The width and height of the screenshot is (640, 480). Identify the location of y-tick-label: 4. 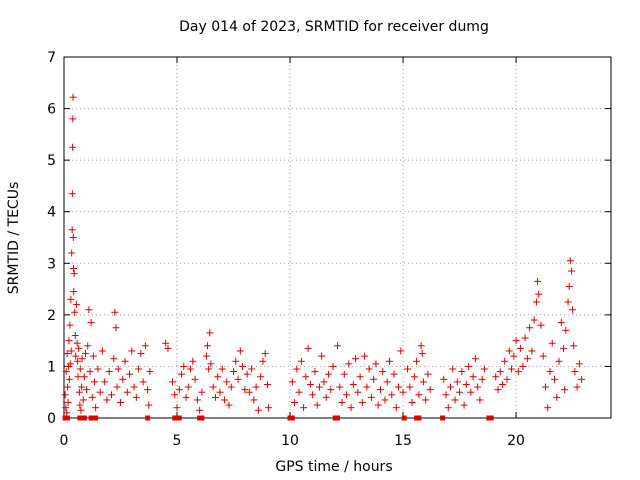
(51, 213).